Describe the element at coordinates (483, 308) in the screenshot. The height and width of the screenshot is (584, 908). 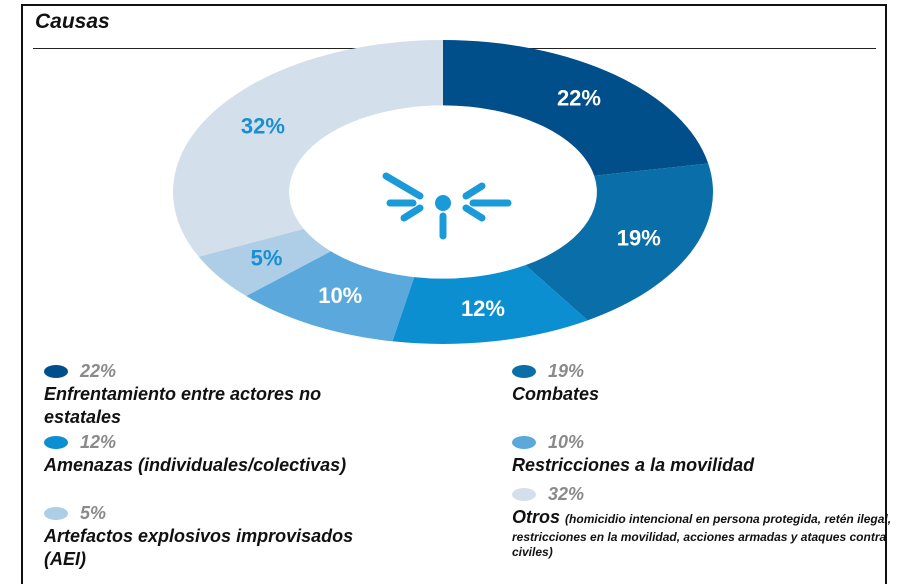
I see `data-label: 12%` at that location.